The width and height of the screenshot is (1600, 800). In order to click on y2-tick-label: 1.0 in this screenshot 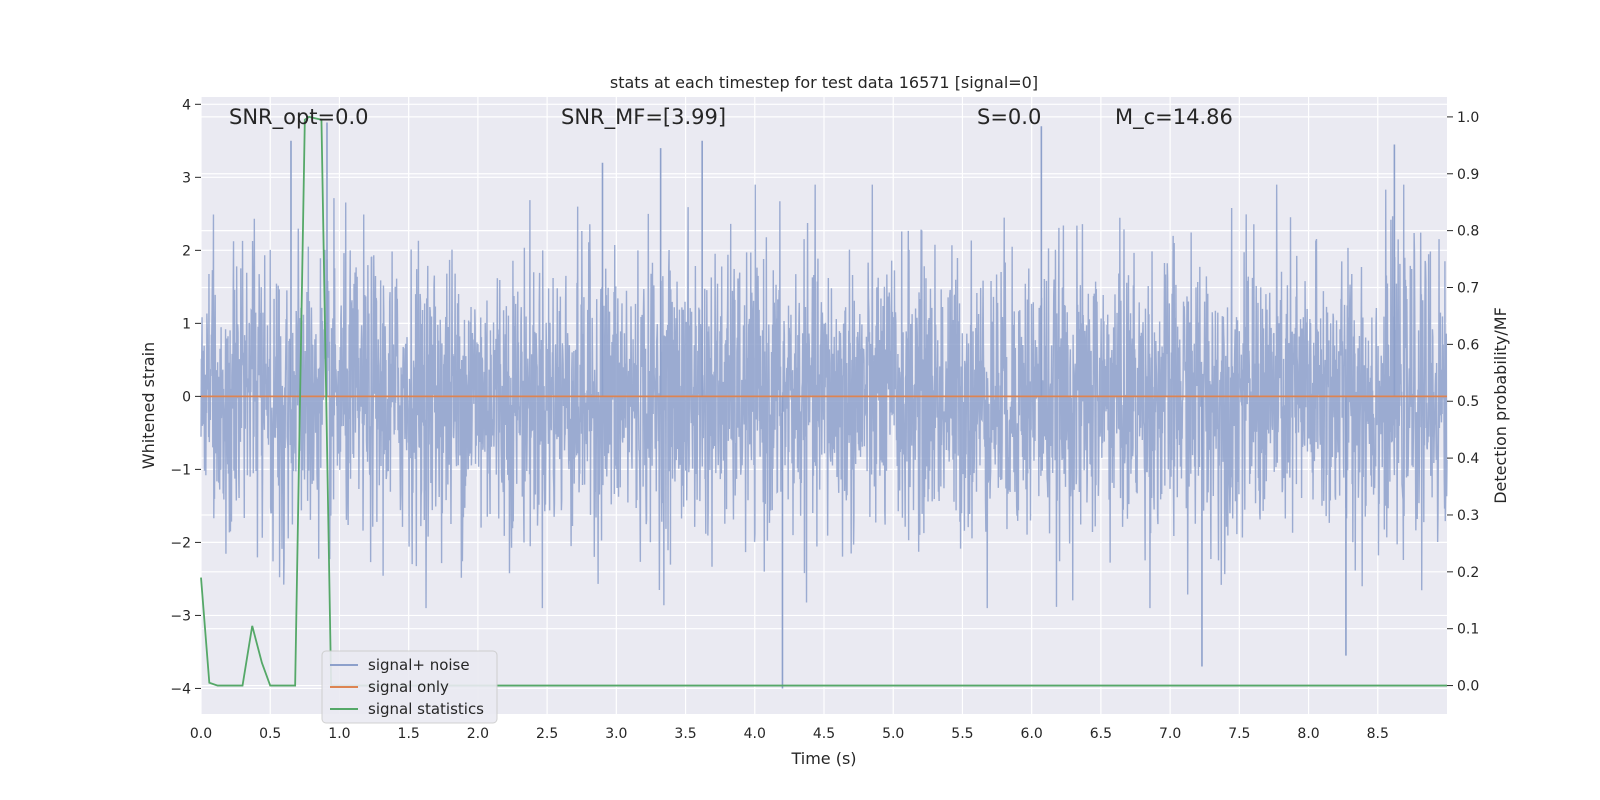, I will do `click(1468, 118)`.